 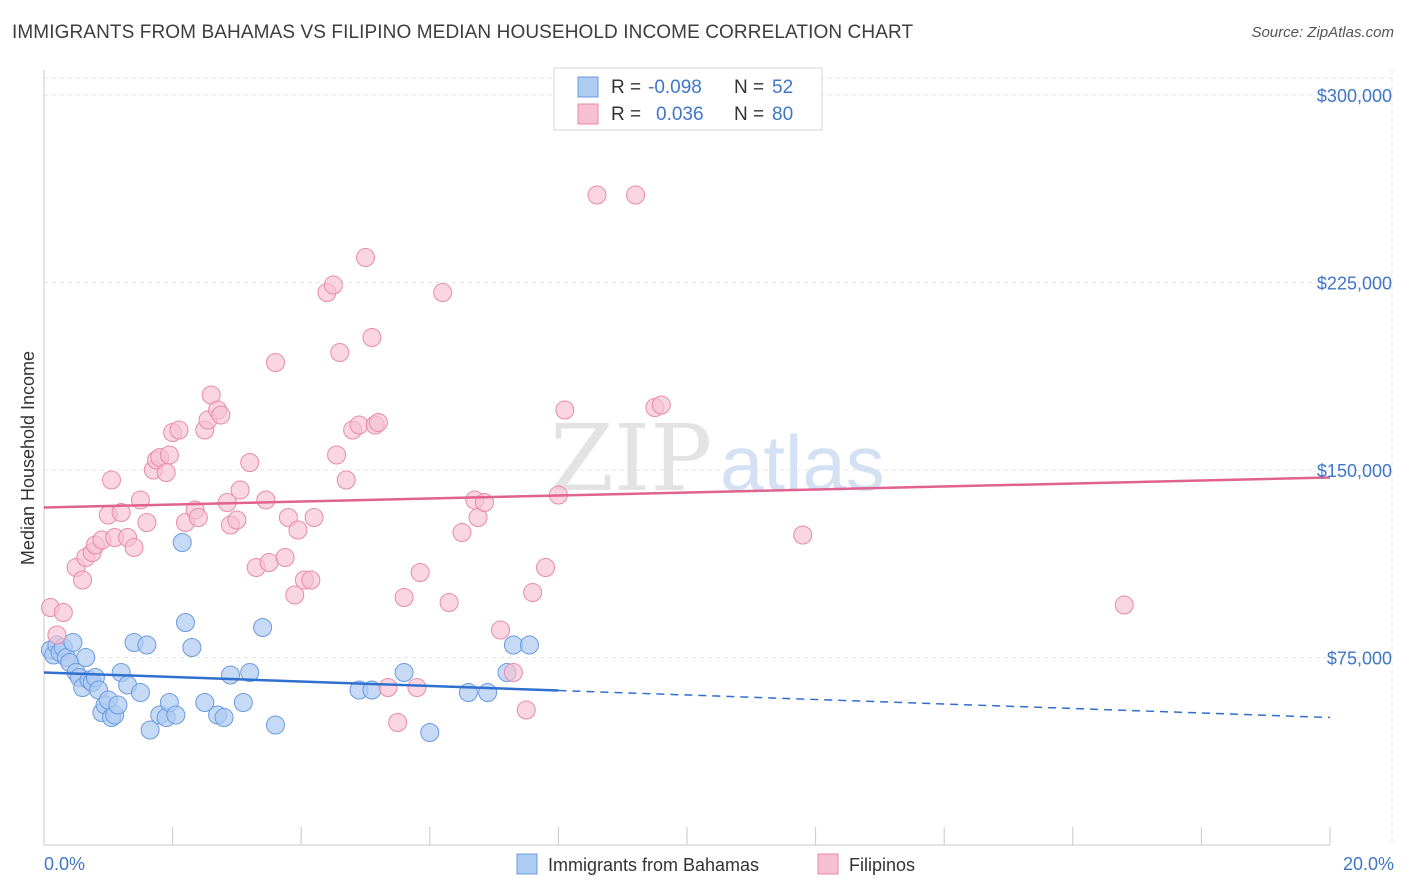 What do you see at coordinates (1354, 284) in the screenshot?
I see `y-tick-label: $225,000` at bounding box center [1354, 284].